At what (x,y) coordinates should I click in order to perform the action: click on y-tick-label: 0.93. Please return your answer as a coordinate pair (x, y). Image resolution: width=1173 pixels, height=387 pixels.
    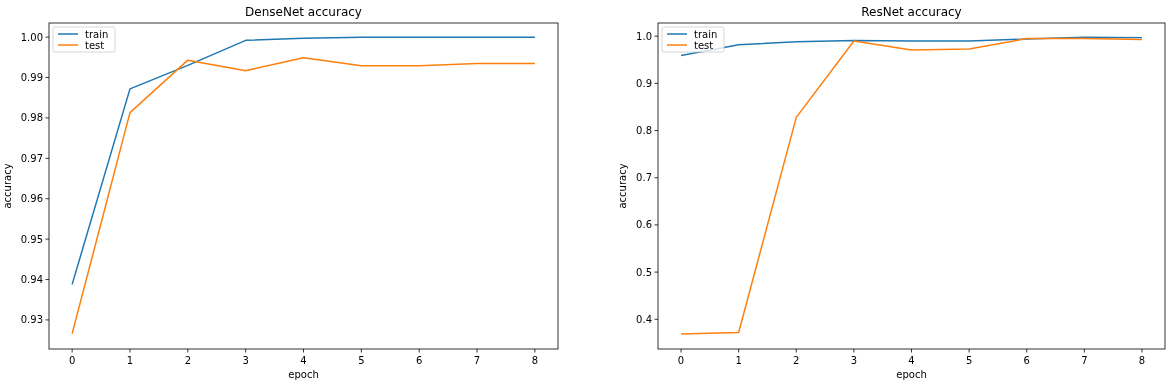
    Looking at the image, I should click on (31, 320).